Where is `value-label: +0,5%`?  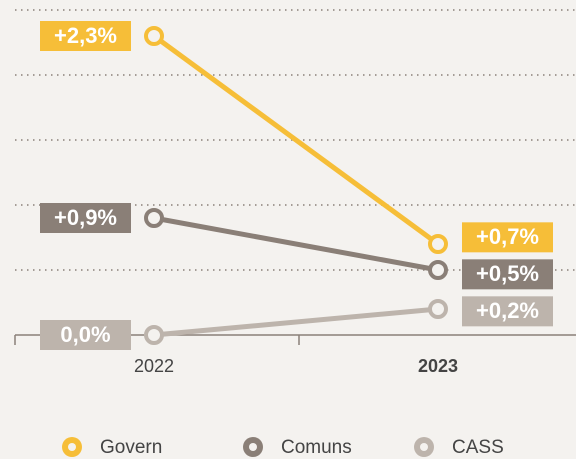
value-label: +0,5% is located at coordinates (507, 274).